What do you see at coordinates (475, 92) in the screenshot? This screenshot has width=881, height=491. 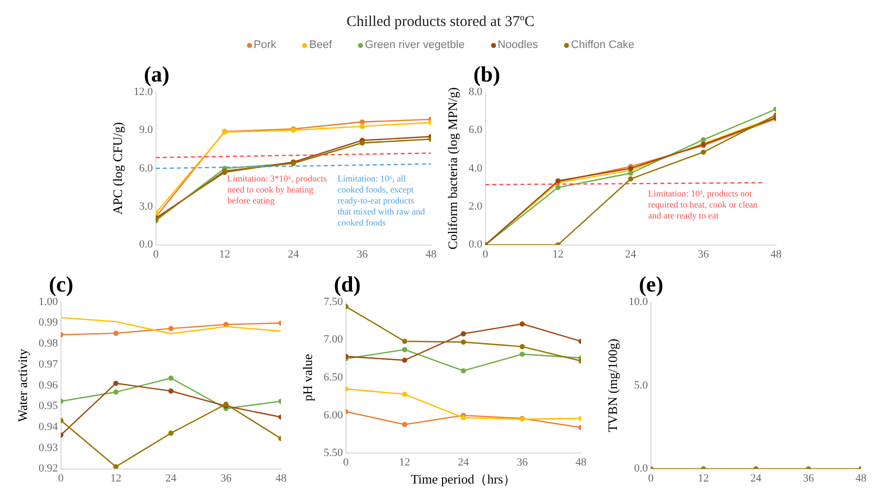 I see `y-tick-label: 8.0` at bounding box center [475, 92].